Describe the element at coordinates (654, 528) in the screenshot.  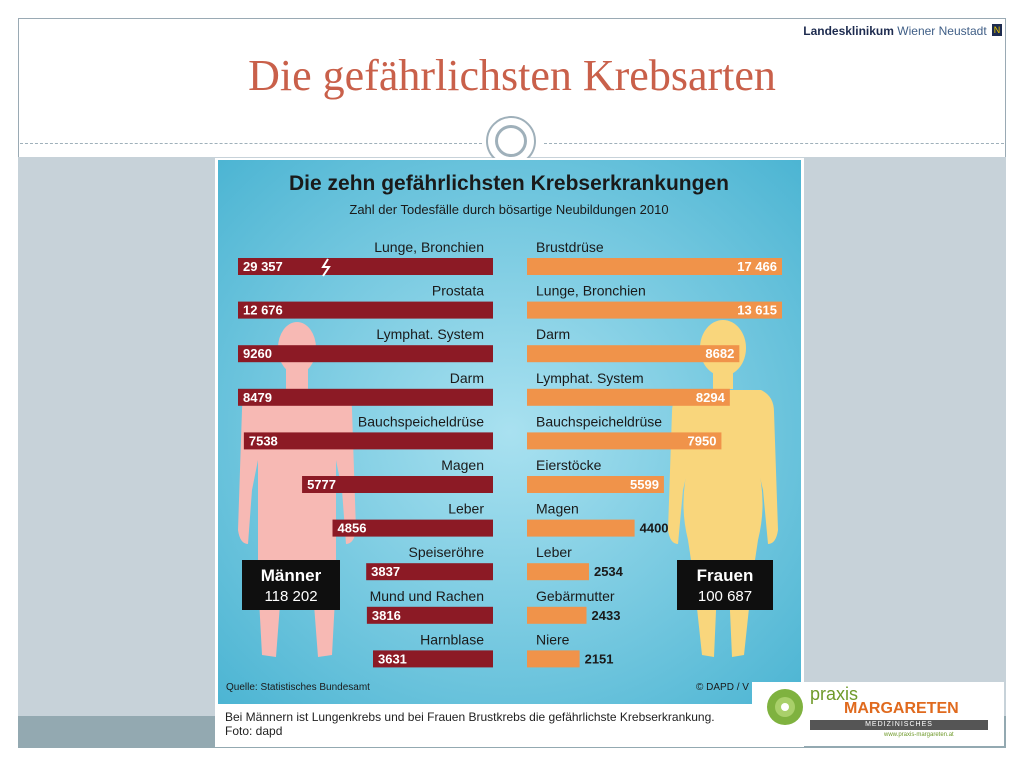
I see `women-value-label: 4400` at that location.